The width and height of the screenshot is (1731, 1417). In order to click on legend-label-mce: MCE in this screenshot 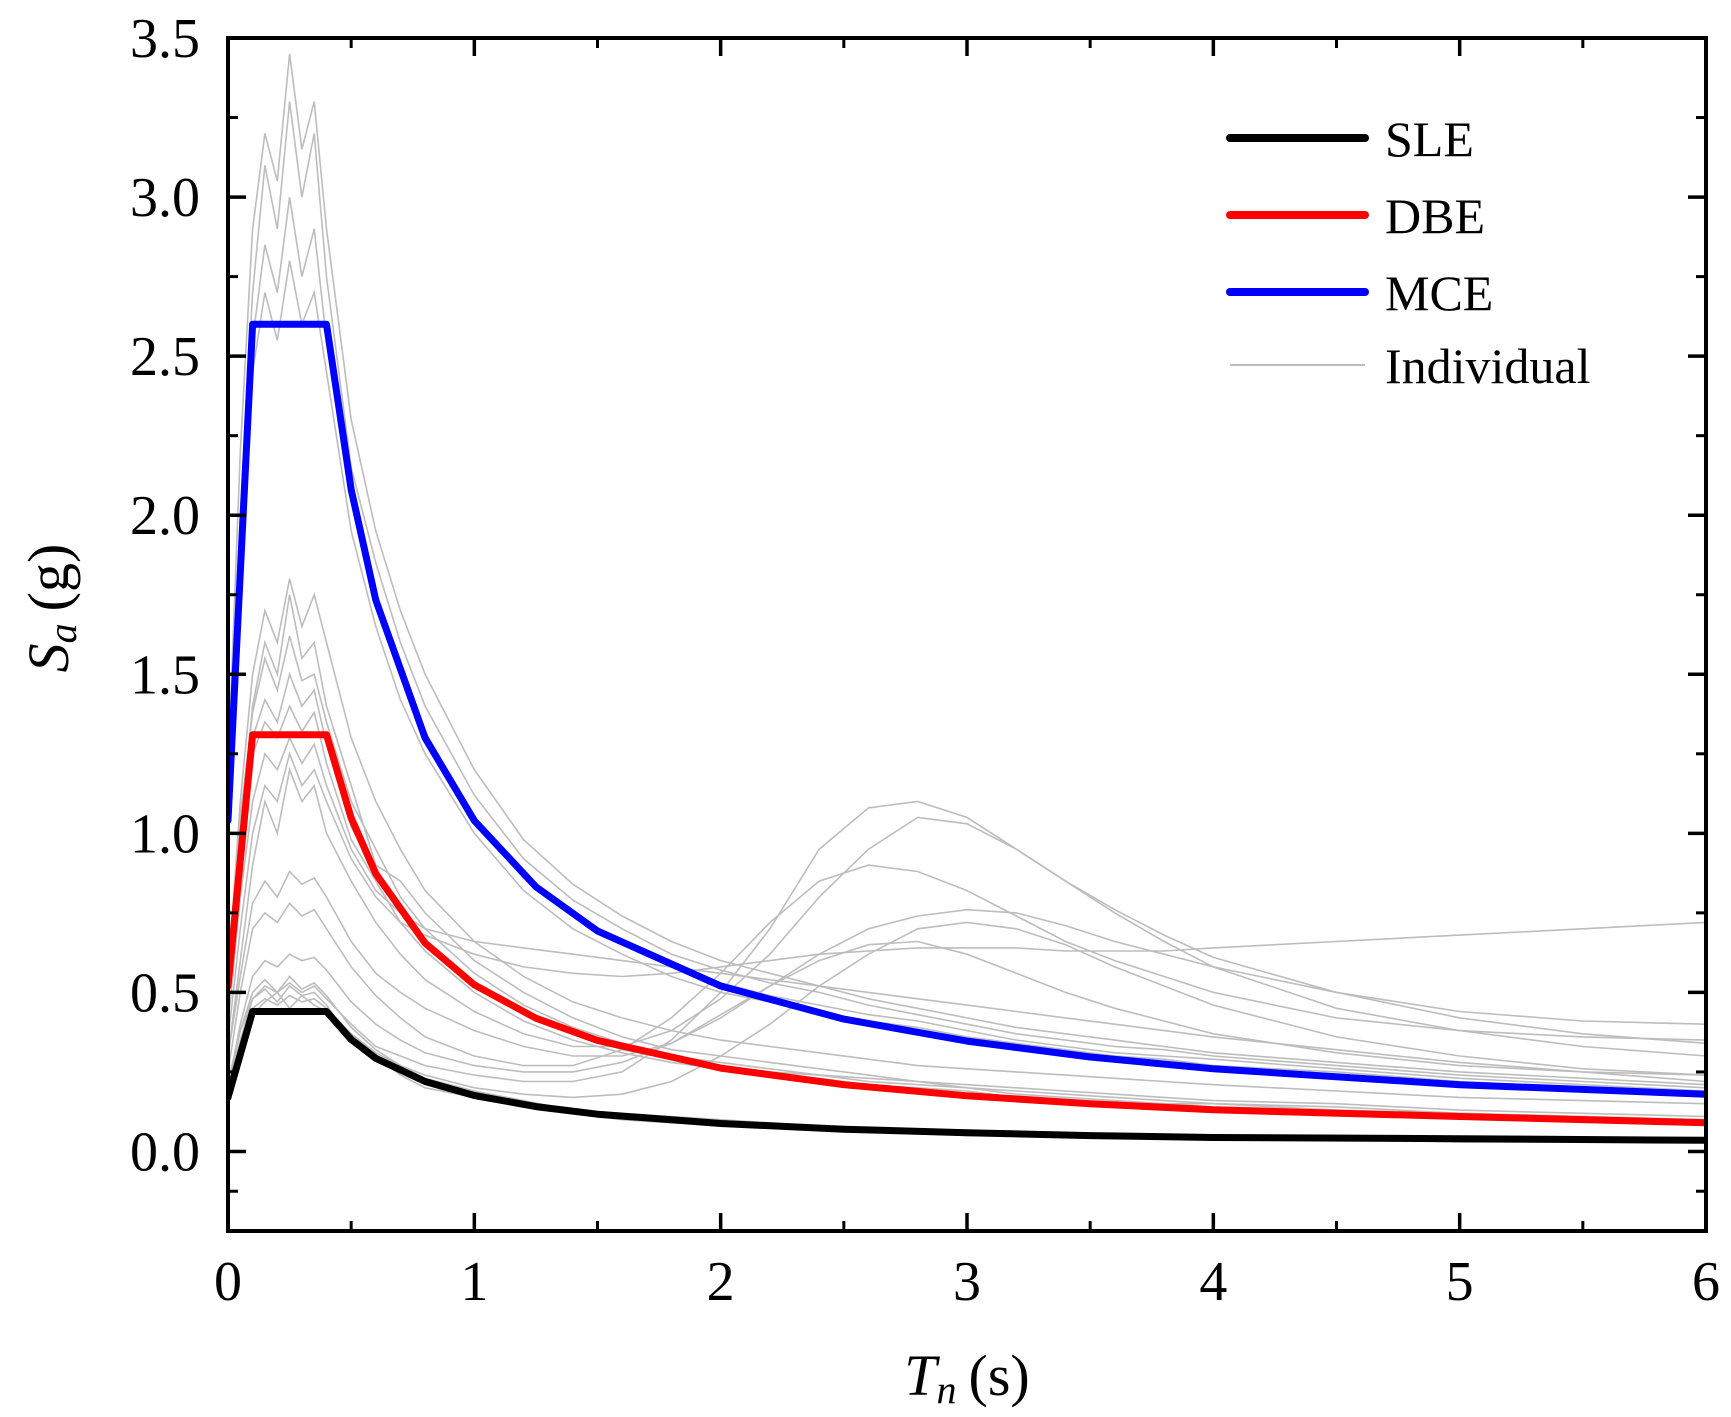, I will do `click(1439, 293)`.